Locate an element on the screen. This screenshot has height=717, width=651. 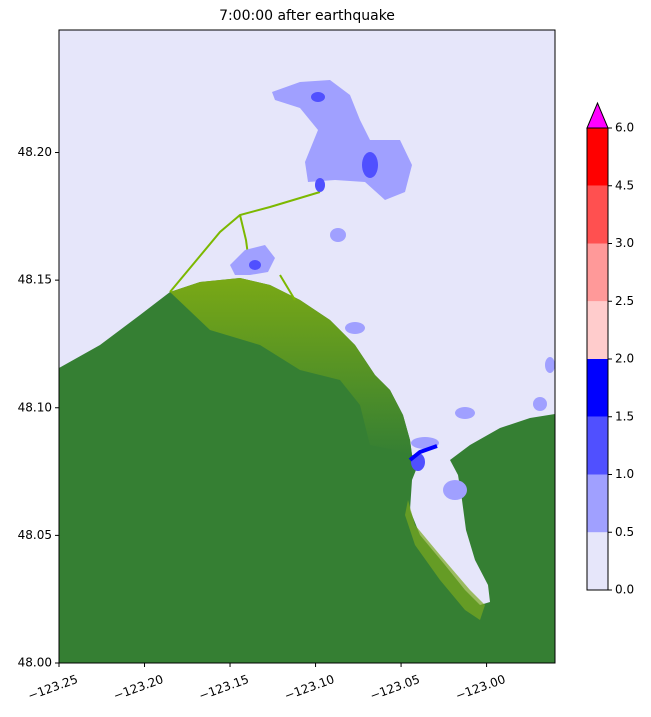
colorbar-tick-label: 2.5 is located at coordinates (624, 301).